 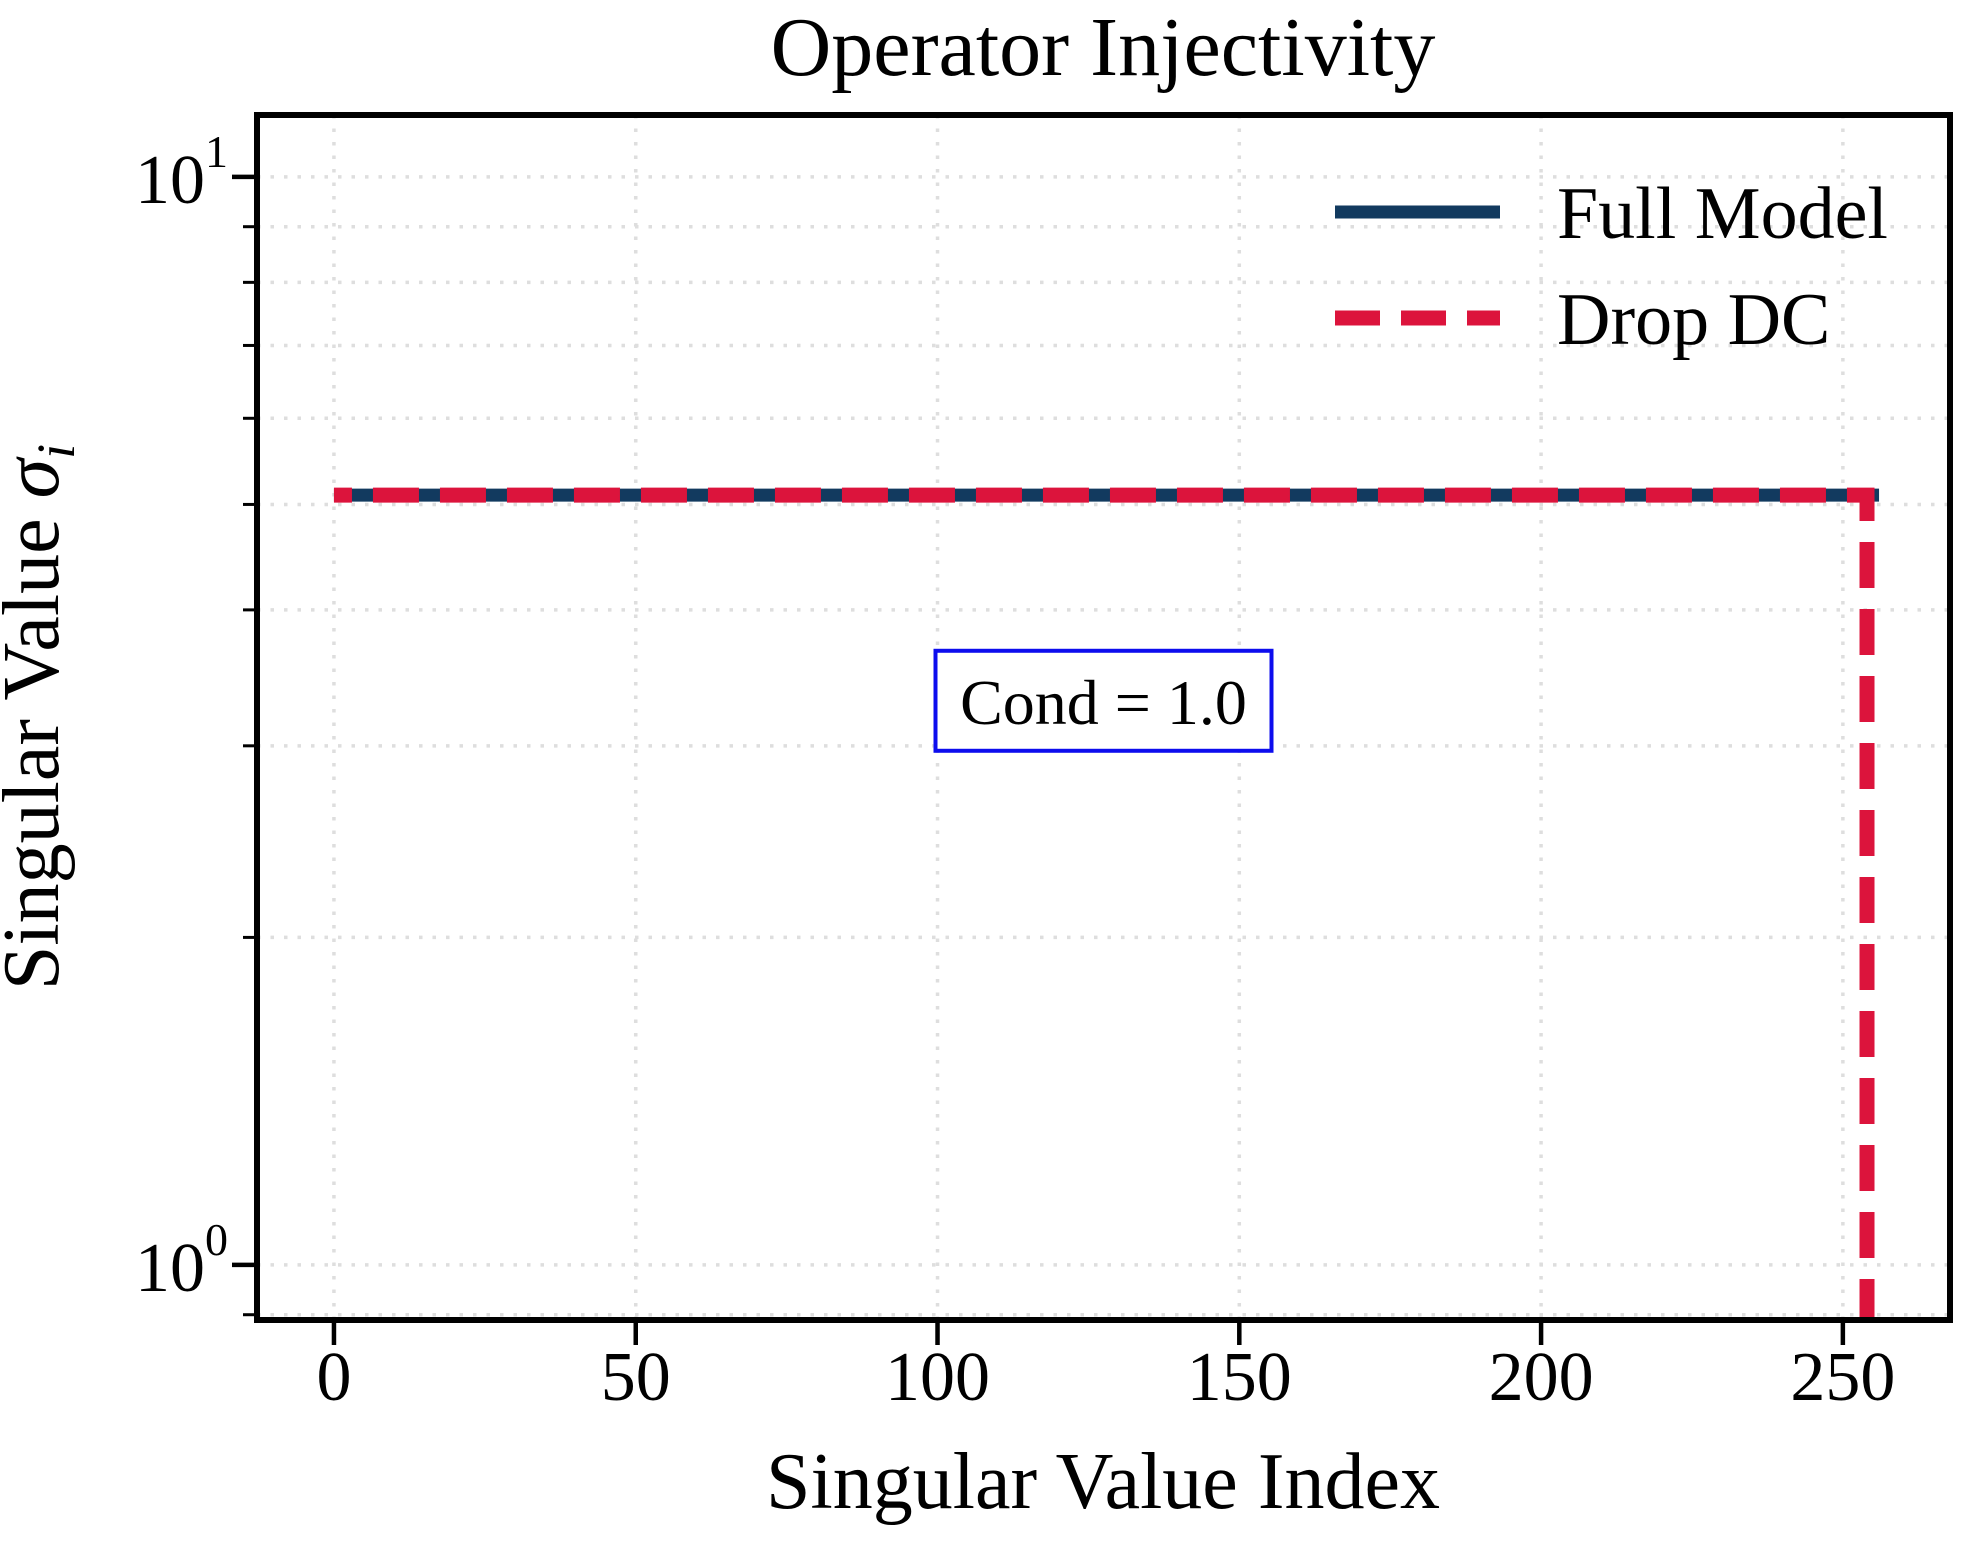 I want to click on x-tick-label: 100, so click(x=937, y=1377).